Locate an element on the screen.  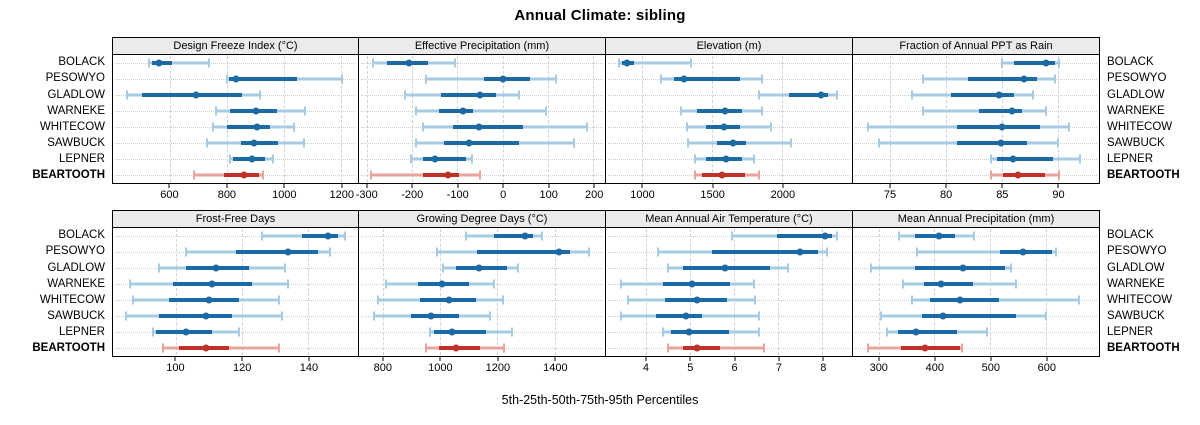
site-label-beartooth: BEARTOOTH is located at coordinates (1143, 348).